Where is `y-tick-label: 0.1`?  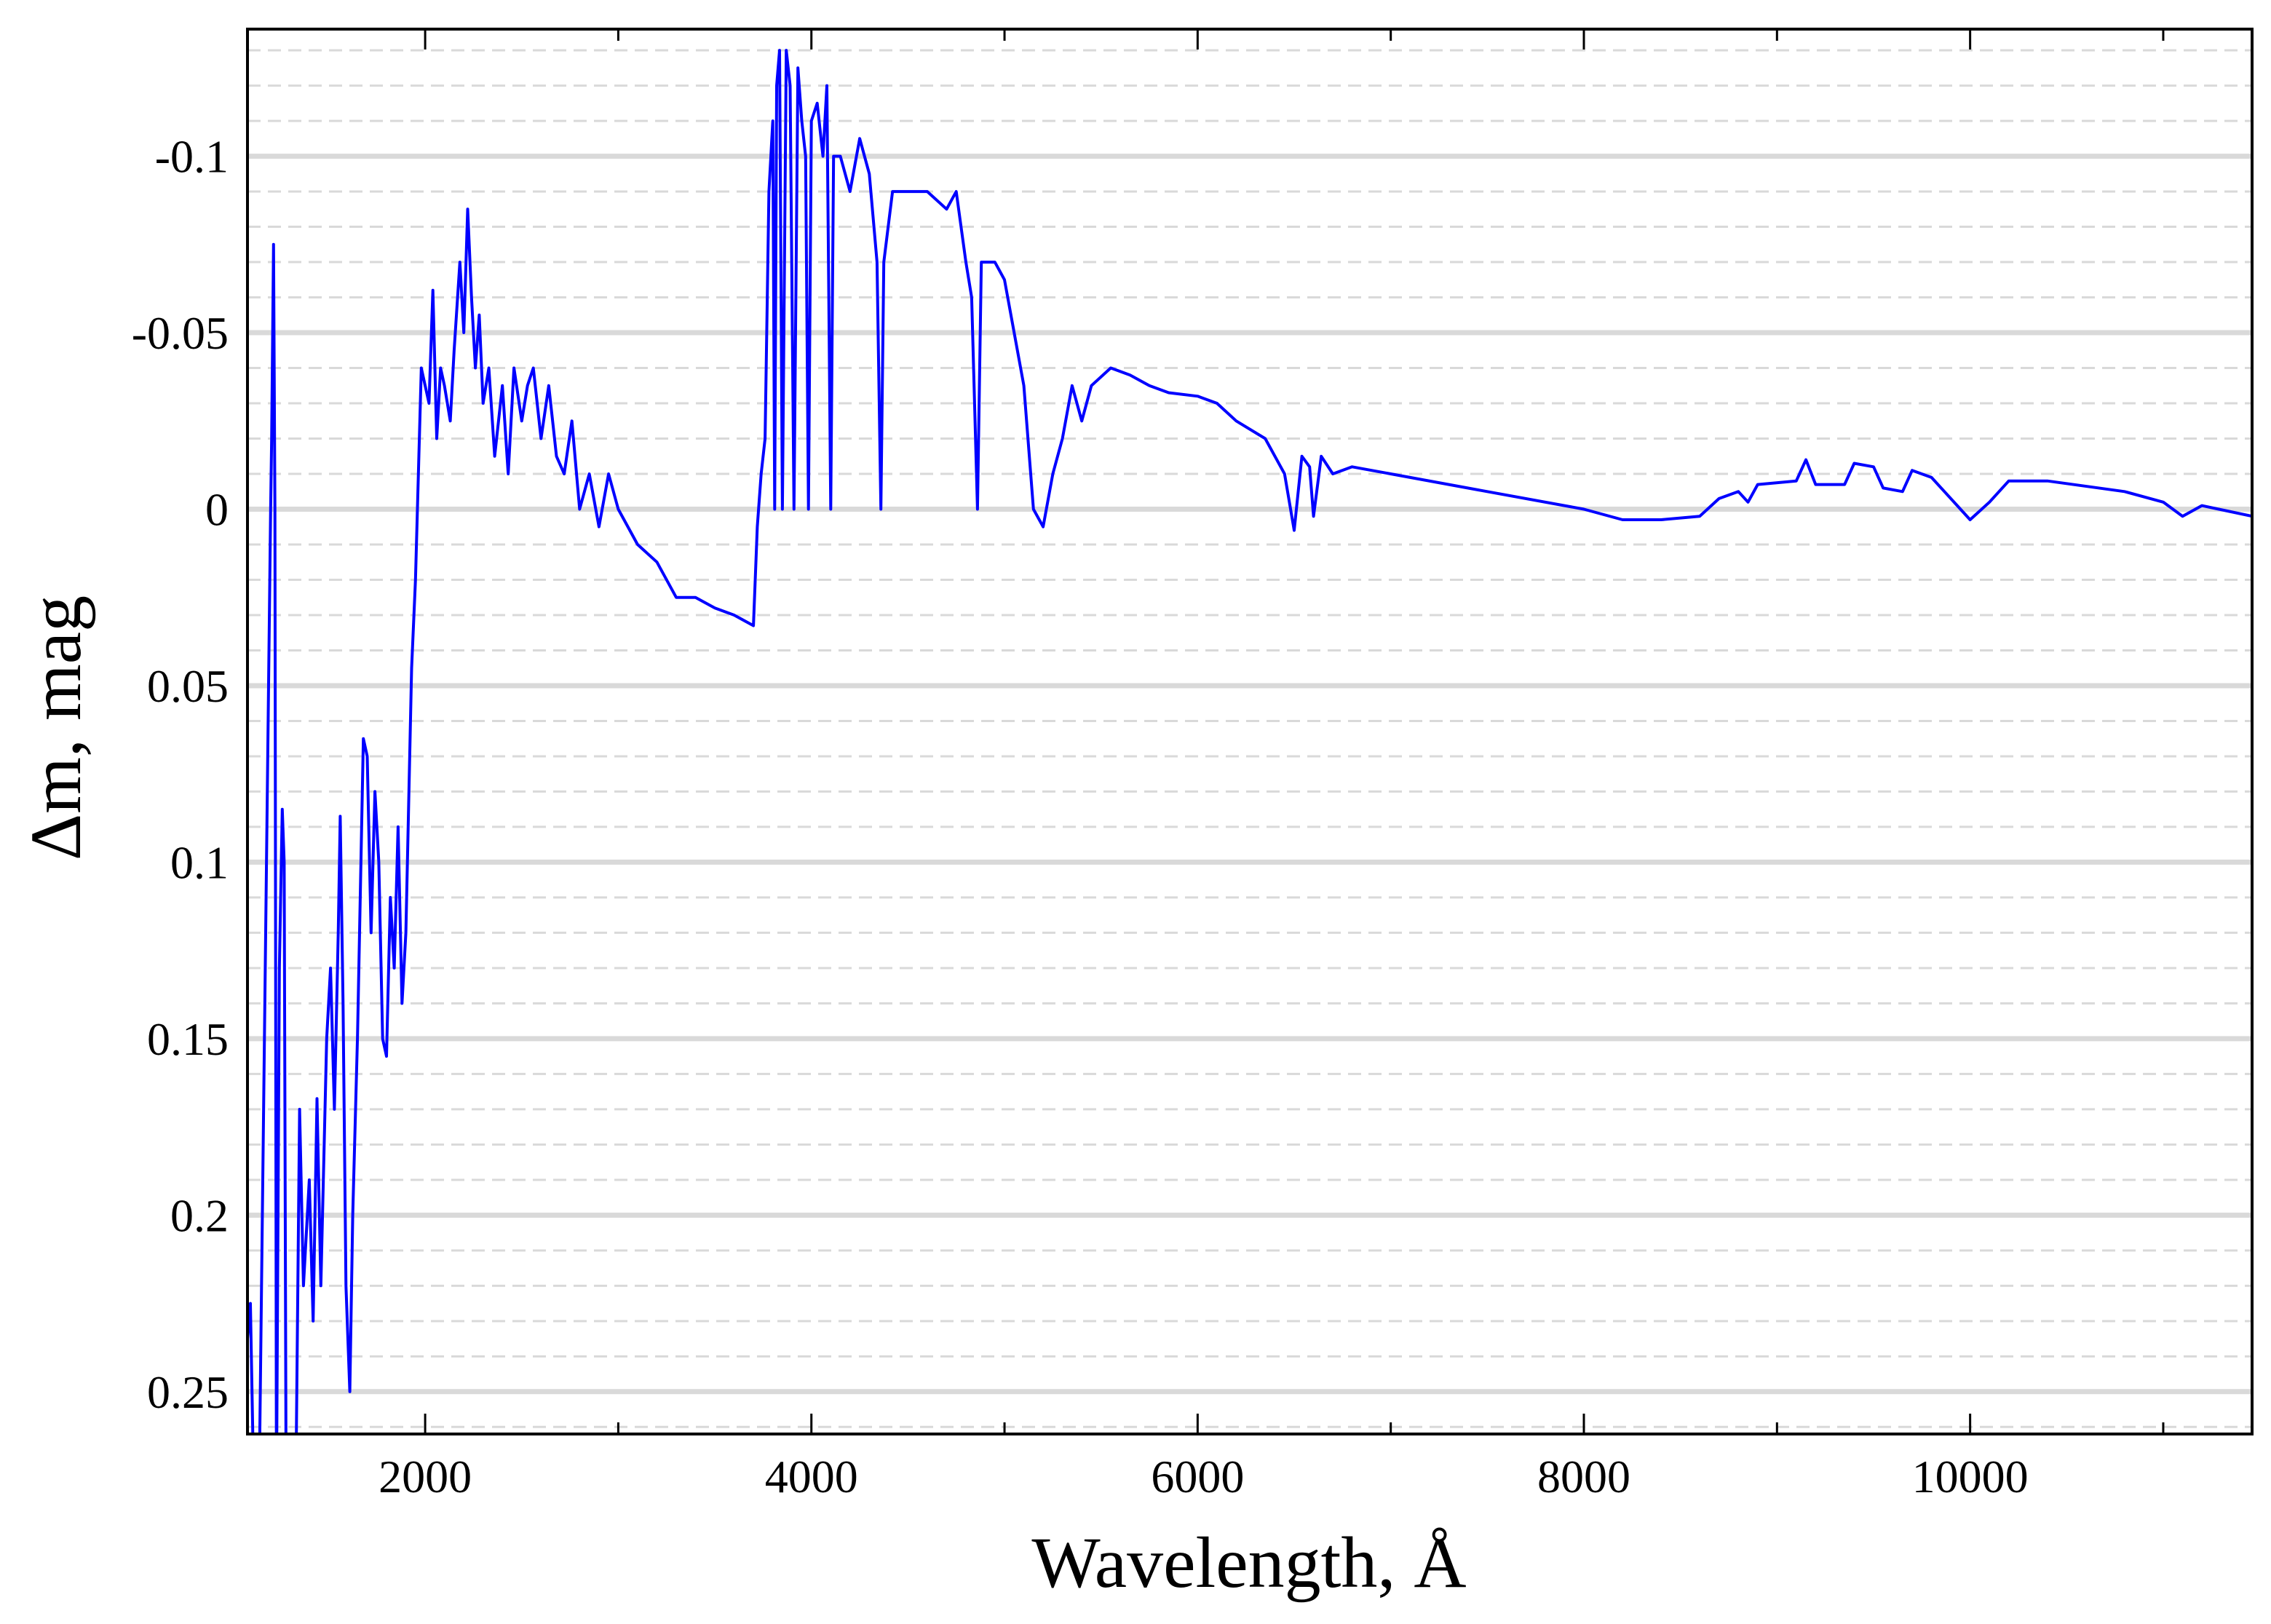
y-tick-label: 0.1 is located at coordinates (200, 862).